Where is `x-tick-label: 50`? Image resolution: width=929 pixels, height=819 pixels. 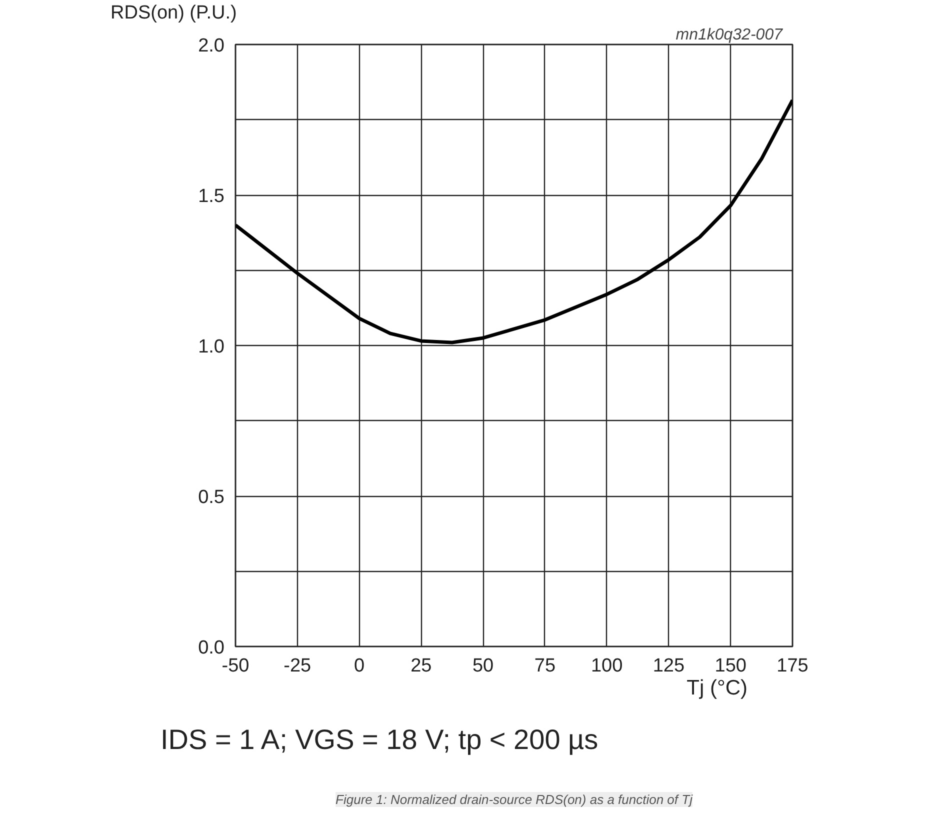 x-tick-label: 50 is located at coordinates (483, 666).